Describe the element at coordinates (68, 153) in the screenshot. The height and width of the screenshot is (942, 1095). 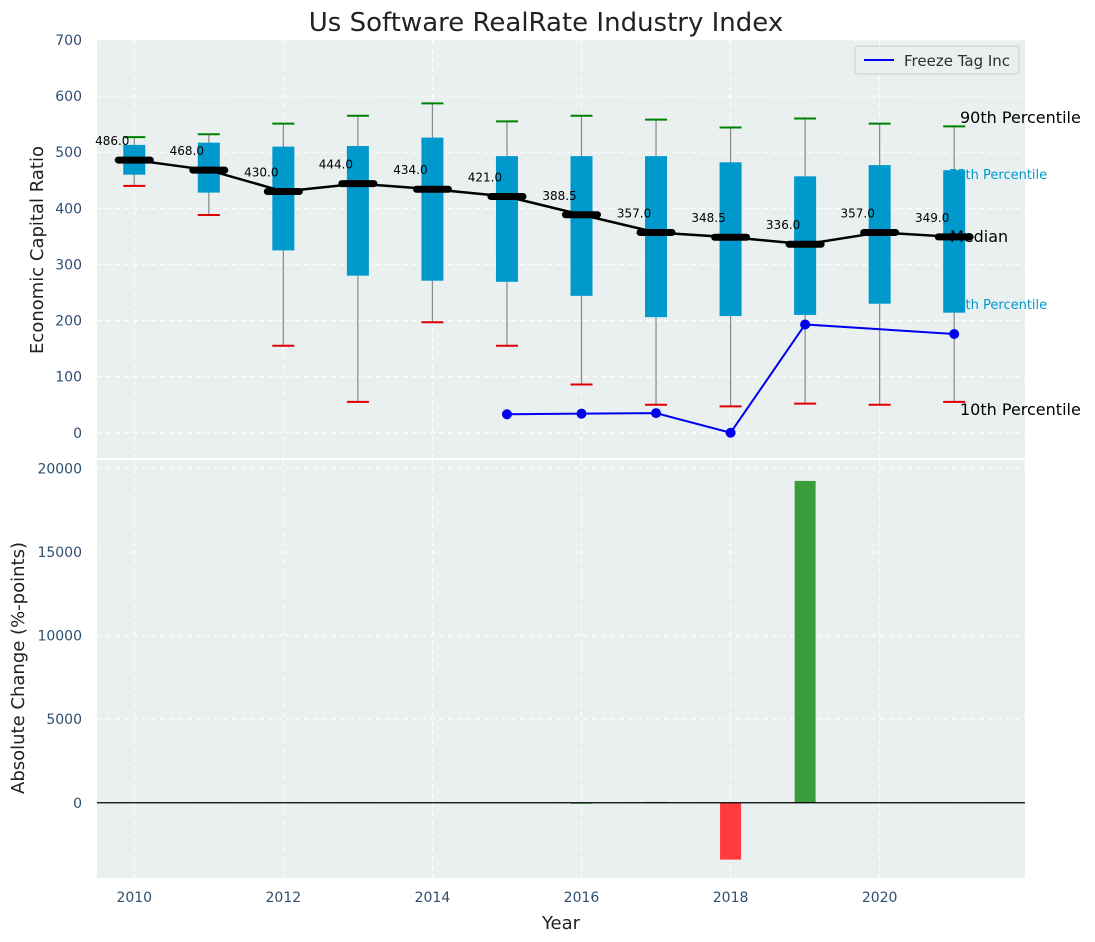
I see `top-y-tick-label: 500` at that location.